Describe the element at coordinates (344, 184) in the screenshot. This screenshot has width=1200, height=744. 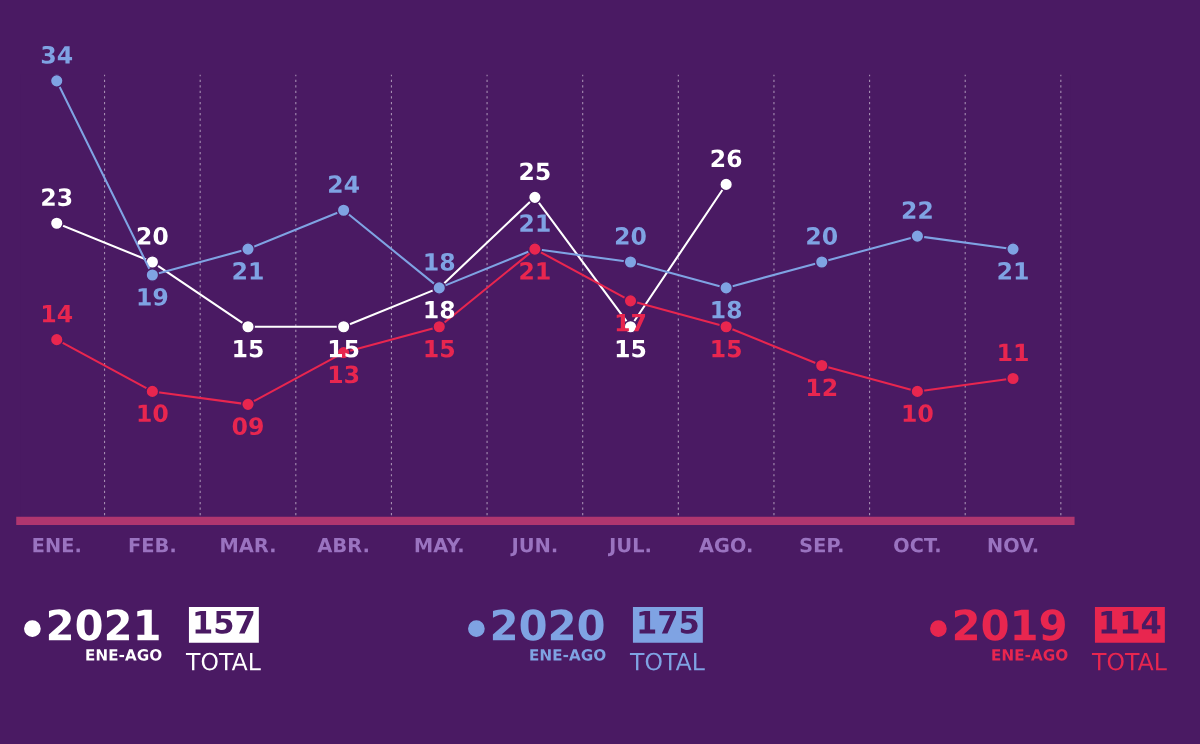
I see `data-label: 24` at that location.